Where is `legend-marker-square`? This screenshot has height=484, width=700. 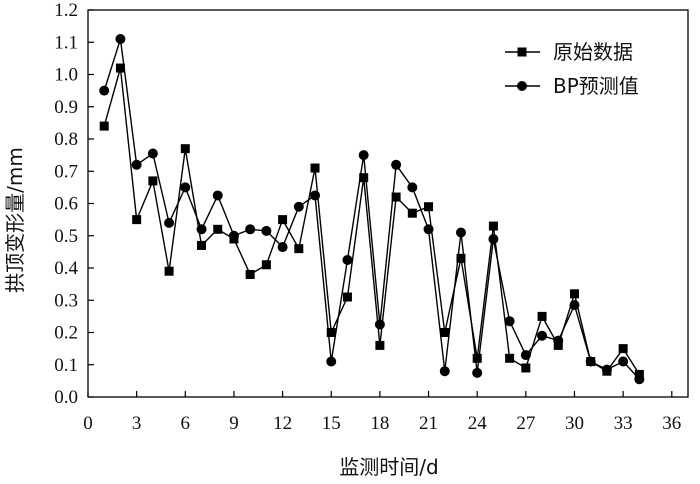 legend-marker-square is located at coordinates (522, 52).